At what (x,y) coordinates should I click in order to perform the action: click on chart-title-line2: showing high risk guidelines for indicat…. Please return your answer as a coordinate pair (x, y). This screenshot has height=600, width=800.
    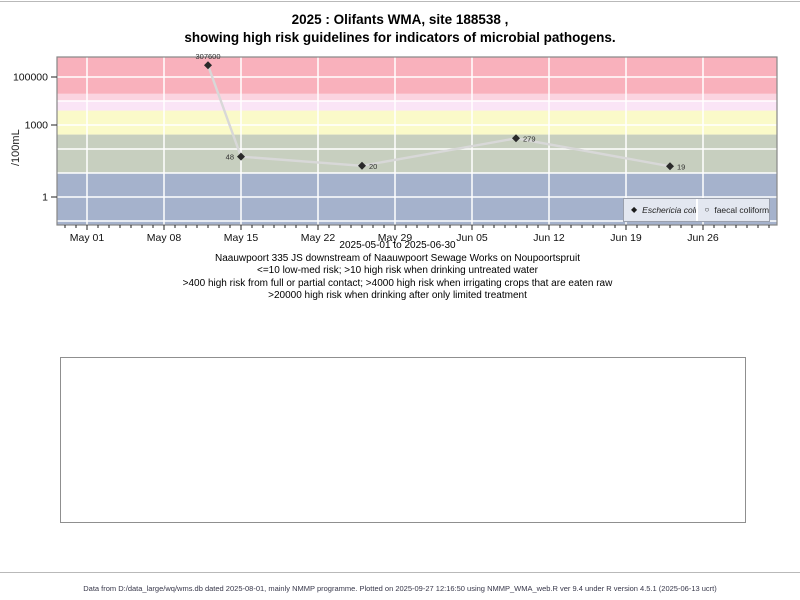
    Looking at the image, I should click on (400, 37).